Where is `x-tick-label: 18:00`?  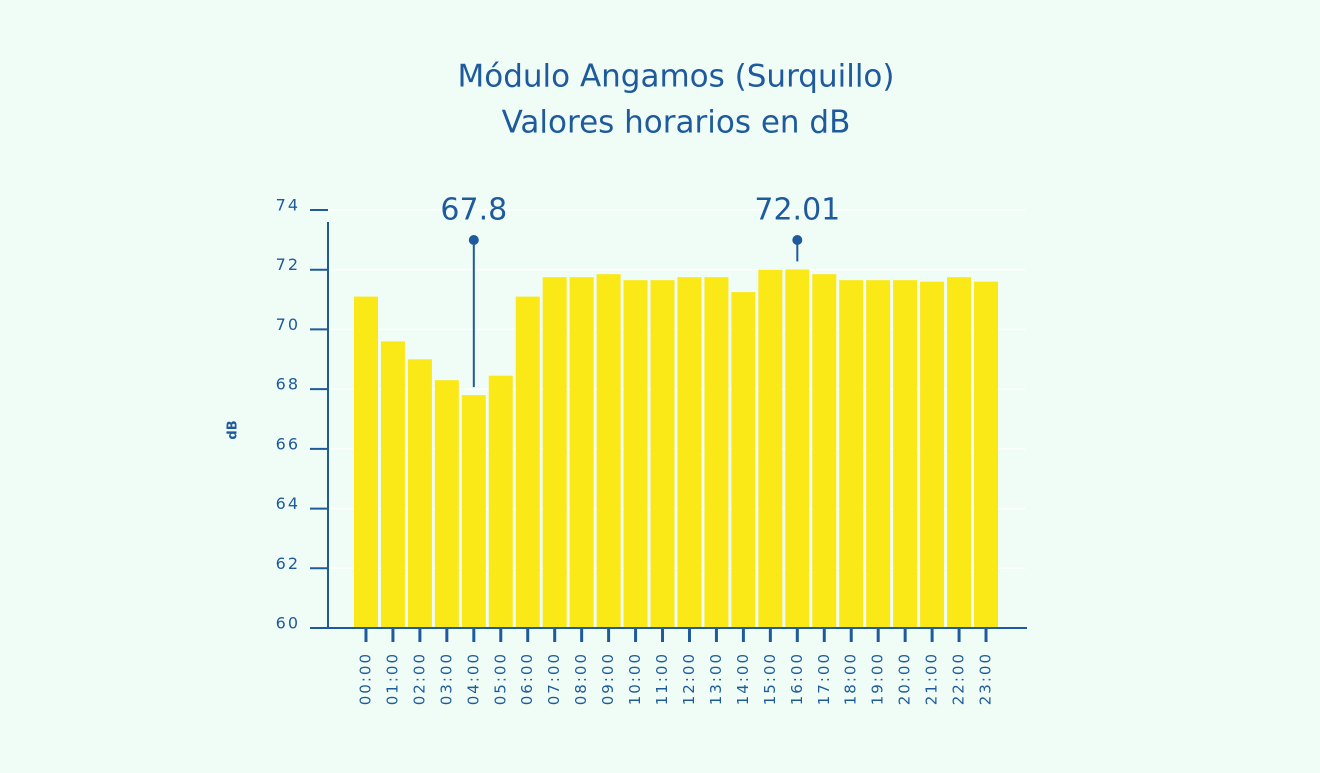 x-tick-label: 18:00 is located at coordinates (851, 678).